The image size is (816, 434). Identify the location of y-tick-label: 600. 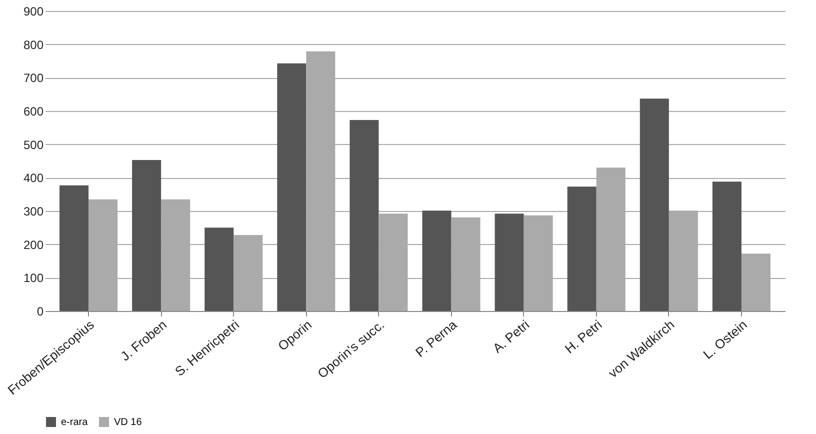
(33, 111).